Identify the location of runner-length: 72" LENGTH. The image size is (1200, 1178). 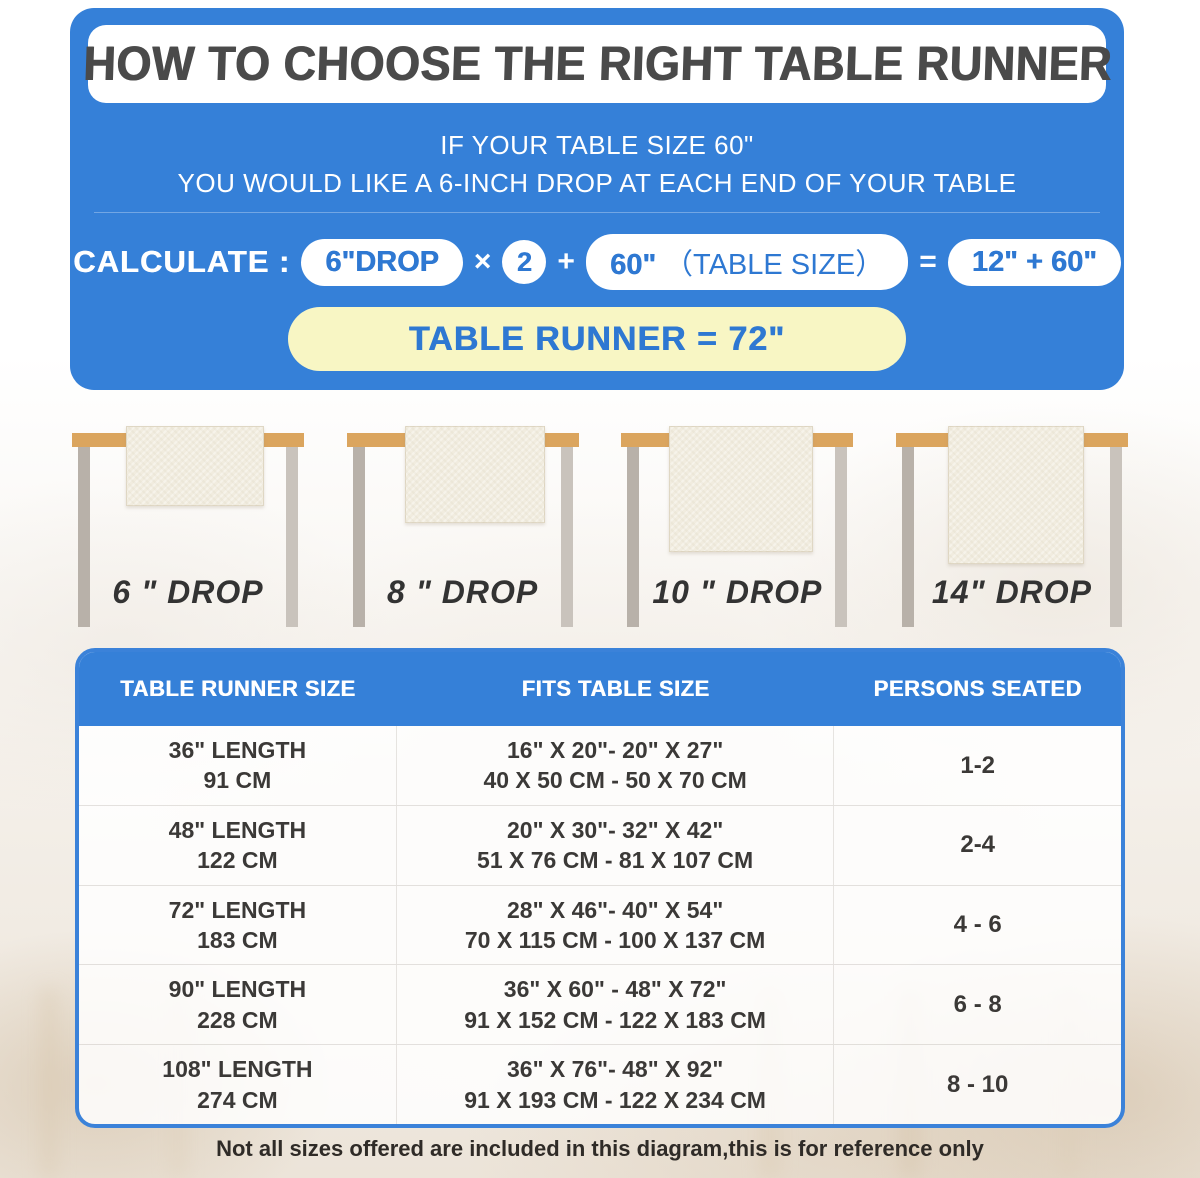
(237, 909).